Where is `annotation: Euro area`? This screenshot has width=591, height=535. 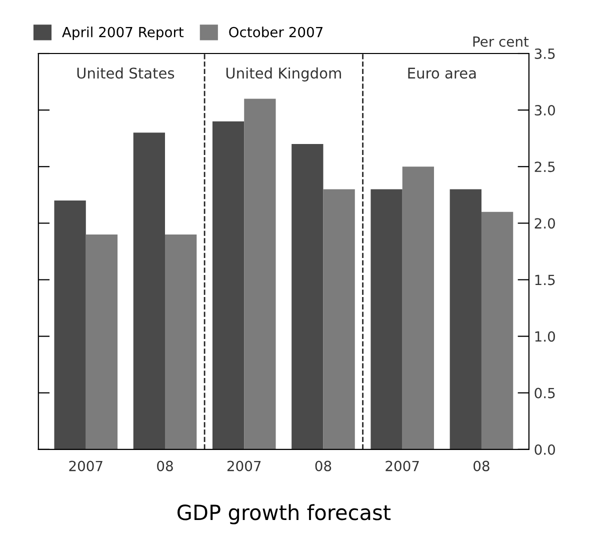 annotation: Euro area is located at coordinates (442, 73).